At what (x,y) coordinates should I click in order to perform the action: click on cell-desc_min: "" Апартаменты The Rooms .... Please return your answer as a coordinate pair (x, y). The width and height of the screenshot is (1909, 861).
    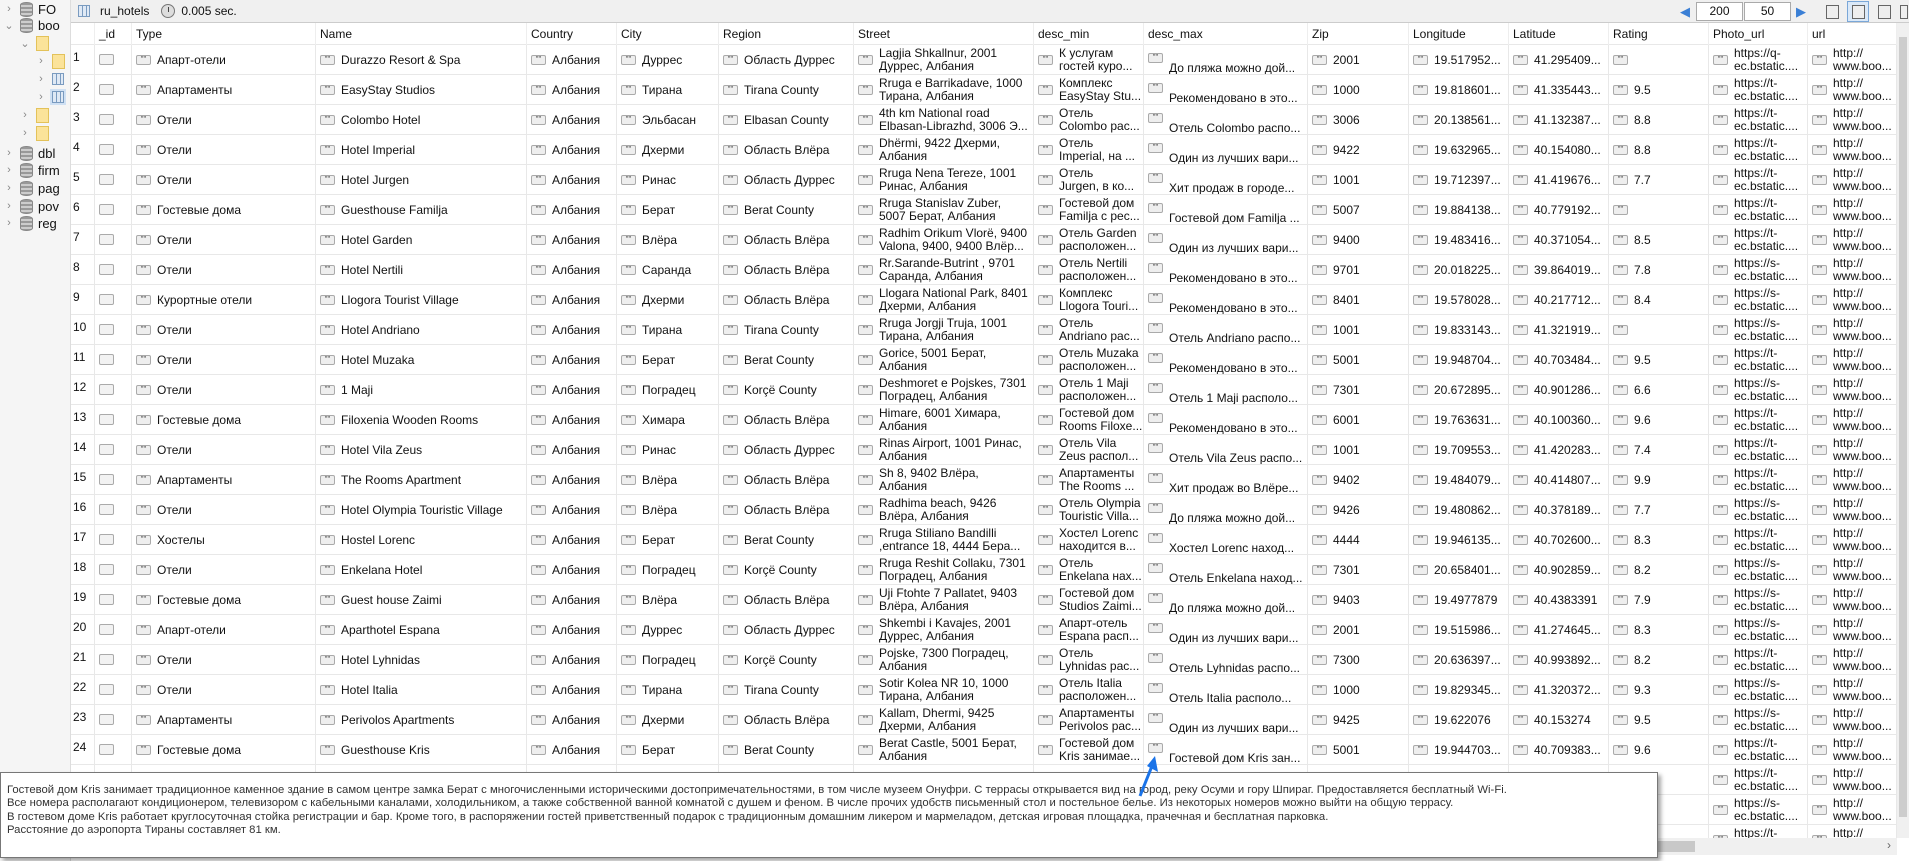
    Looking at the image, I should click on (1089, 479).